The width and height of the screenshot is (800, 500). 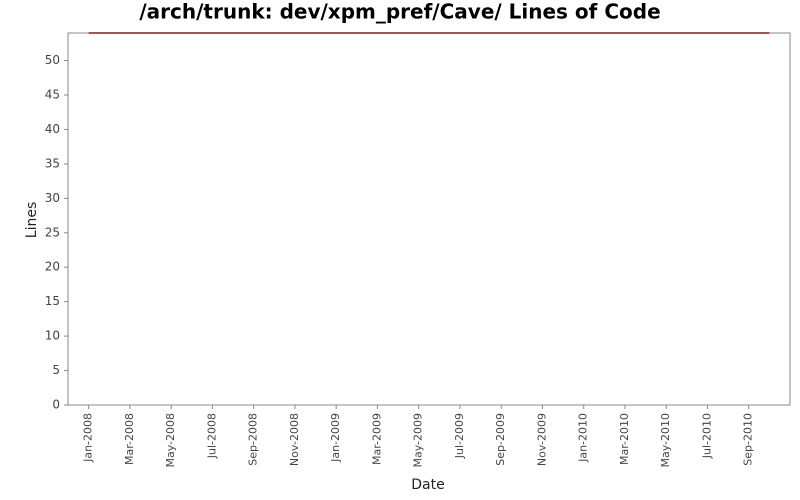 I want to click on x-tick-label: Nov-2009, so click(x=541, y=439).